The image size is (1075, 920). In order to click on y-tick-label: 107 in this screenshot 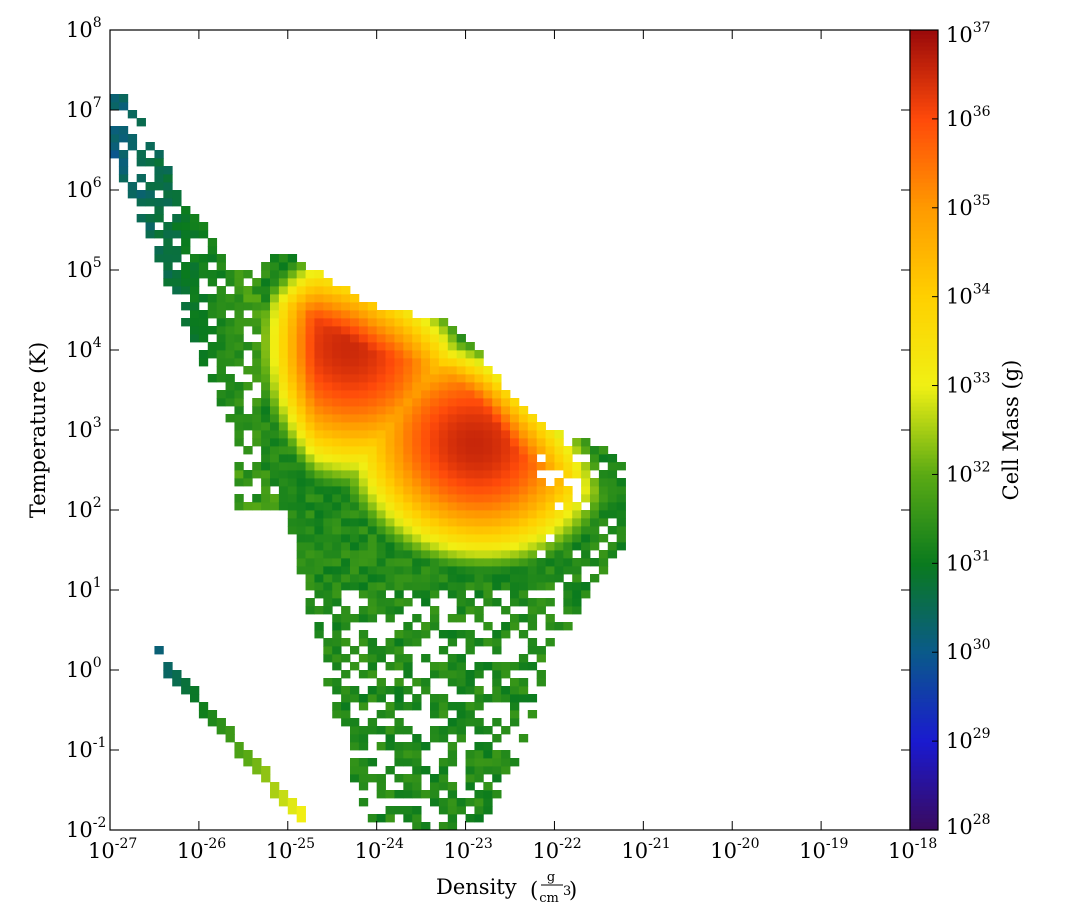, I will do `click(84, 108)`.